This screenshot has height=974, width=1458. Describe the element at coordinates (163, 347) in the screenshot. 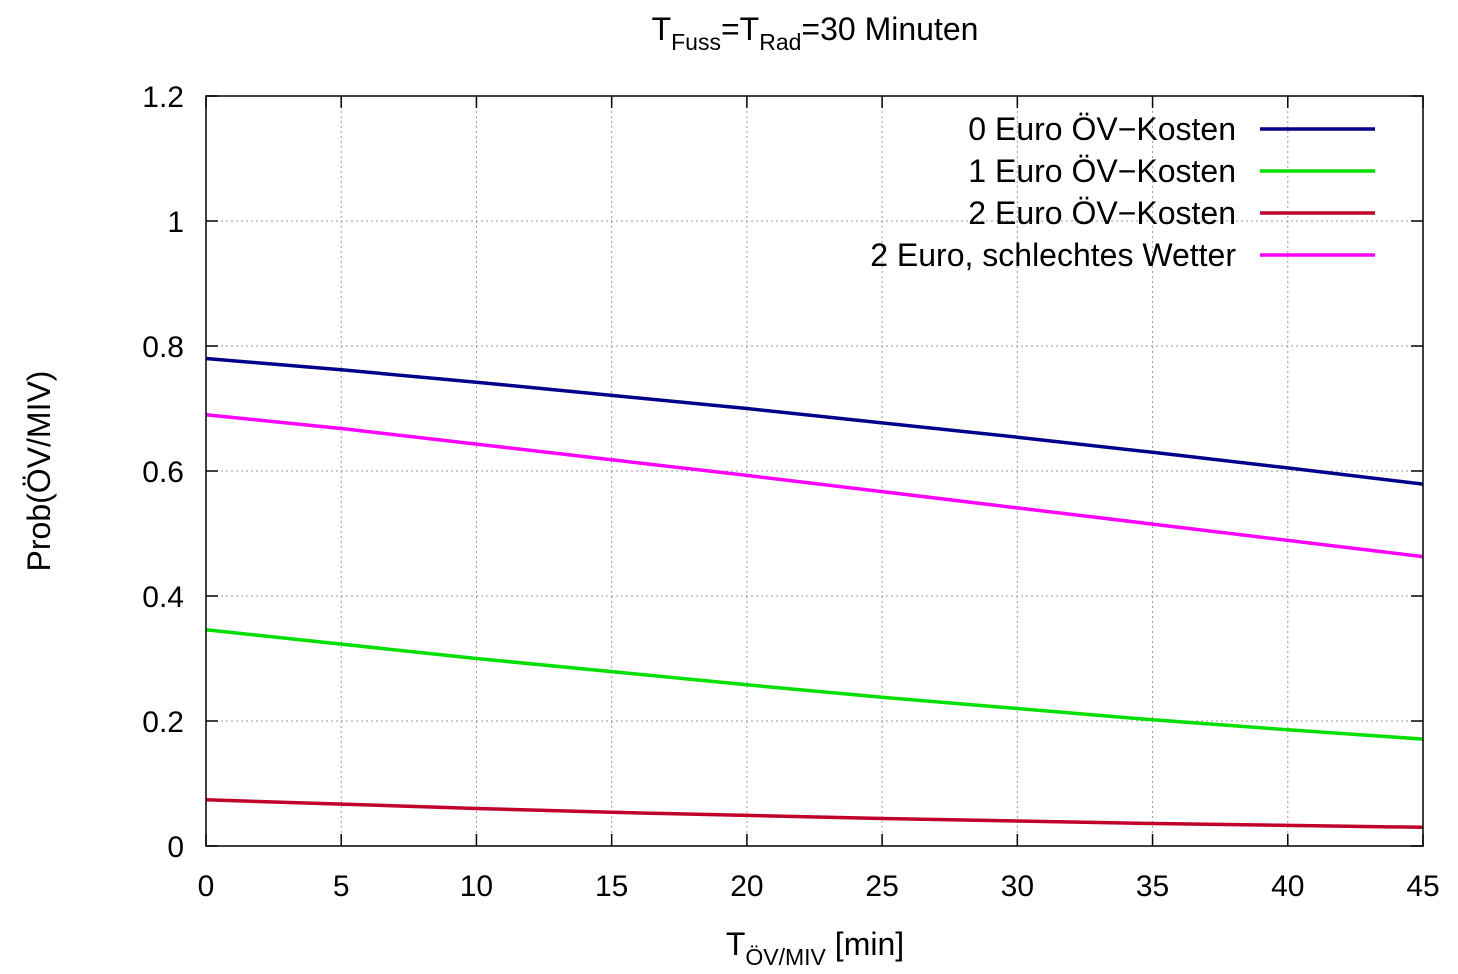

I see `y-tick-label: 0.8` at that location.